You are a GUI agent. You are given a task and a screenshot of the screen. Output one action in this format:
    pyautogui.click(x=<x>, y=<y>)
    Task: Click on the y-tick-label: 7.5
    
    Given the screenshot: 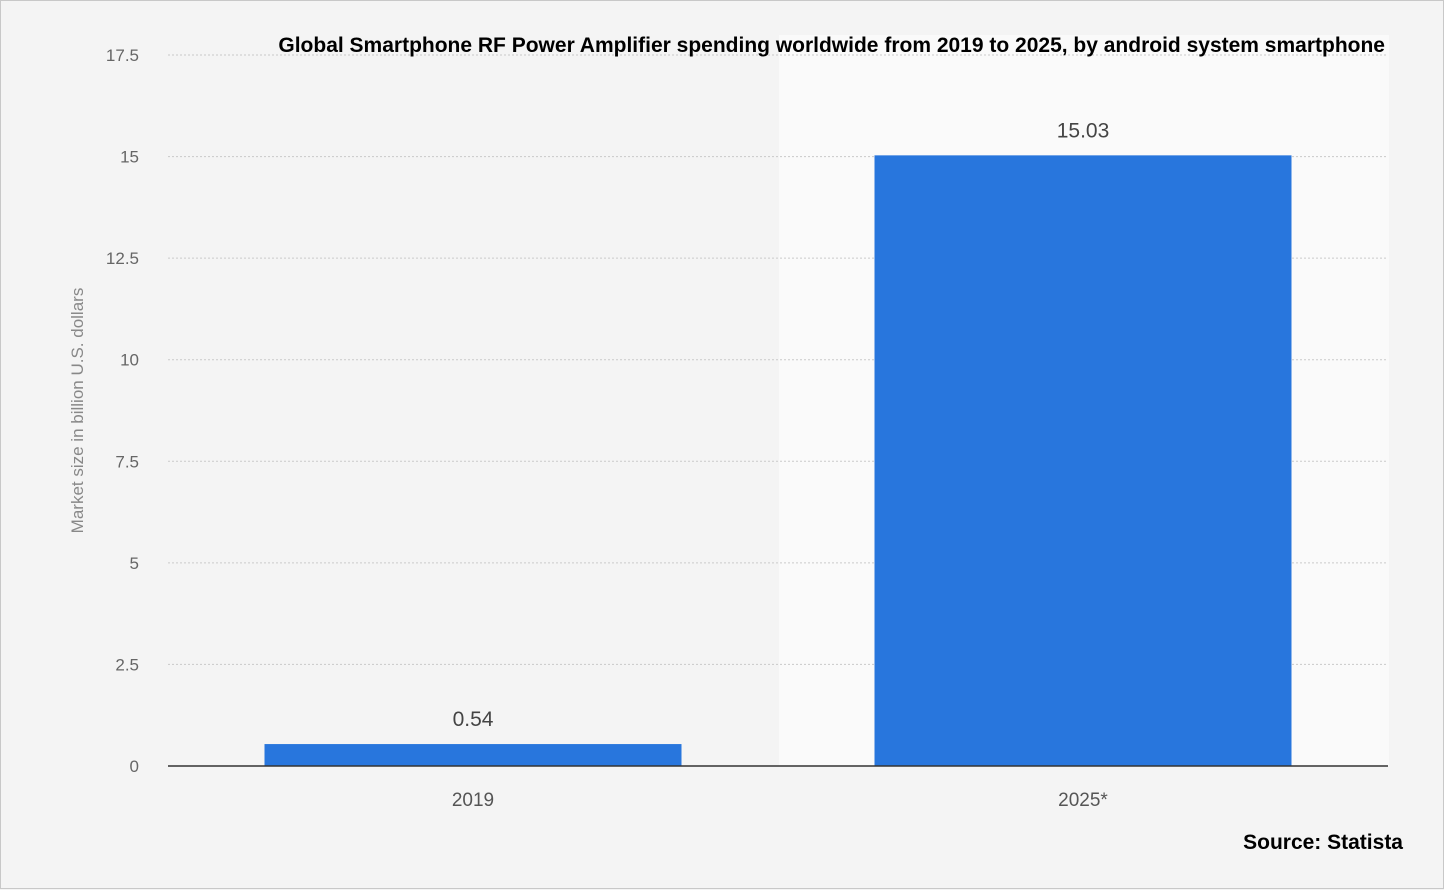 What is the action you would take?
    pyautogui.click(x=127, y=461)
    